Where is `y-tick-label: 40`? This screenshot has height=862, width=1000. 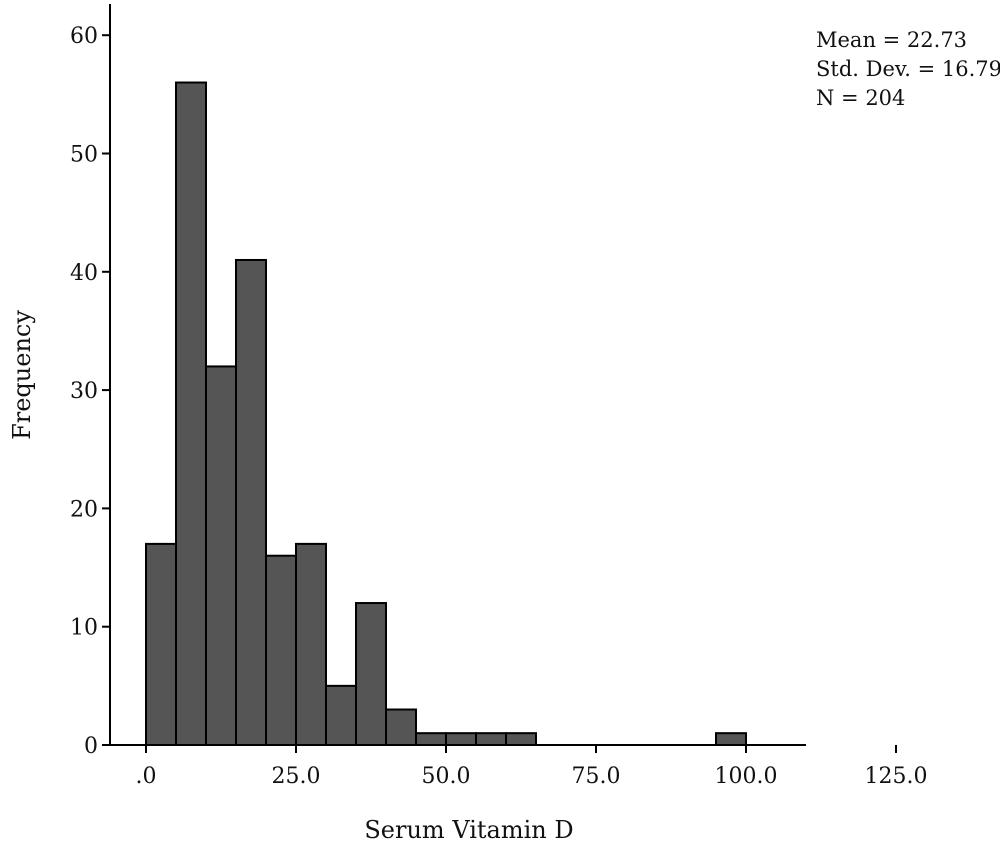 y-tick-label: 40 is located at coordinates (84, 273).